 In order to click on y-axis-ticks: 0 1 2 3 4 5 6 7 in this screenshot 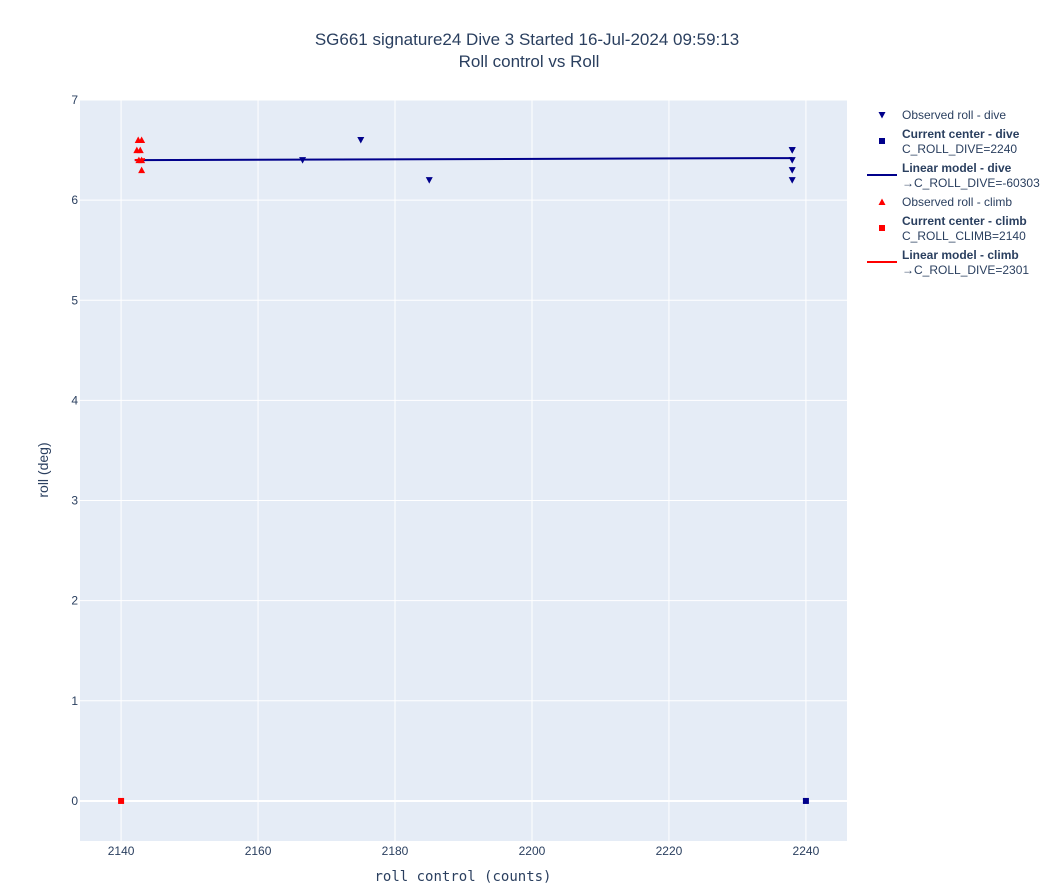, I will do `click(74, 450)`.